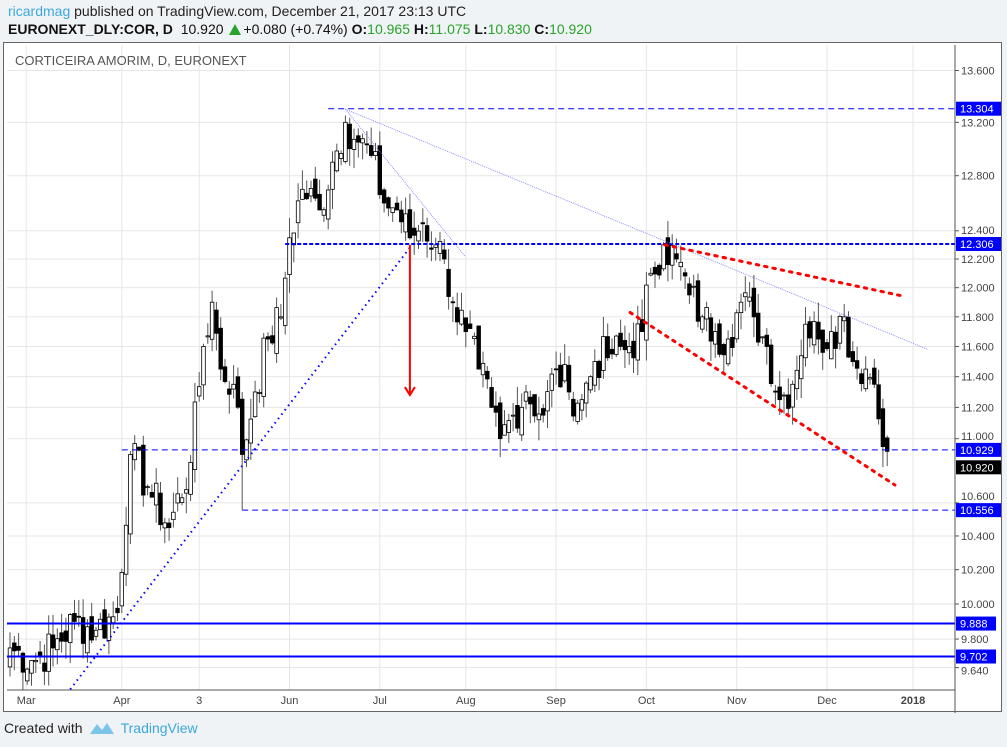 Image resolution: width=1007 pixels, height=747 pixels. What do you see at coordinates (202, 29) in the screenshot?
I see `last-price: 10.920` at bounding box center [202, 29].